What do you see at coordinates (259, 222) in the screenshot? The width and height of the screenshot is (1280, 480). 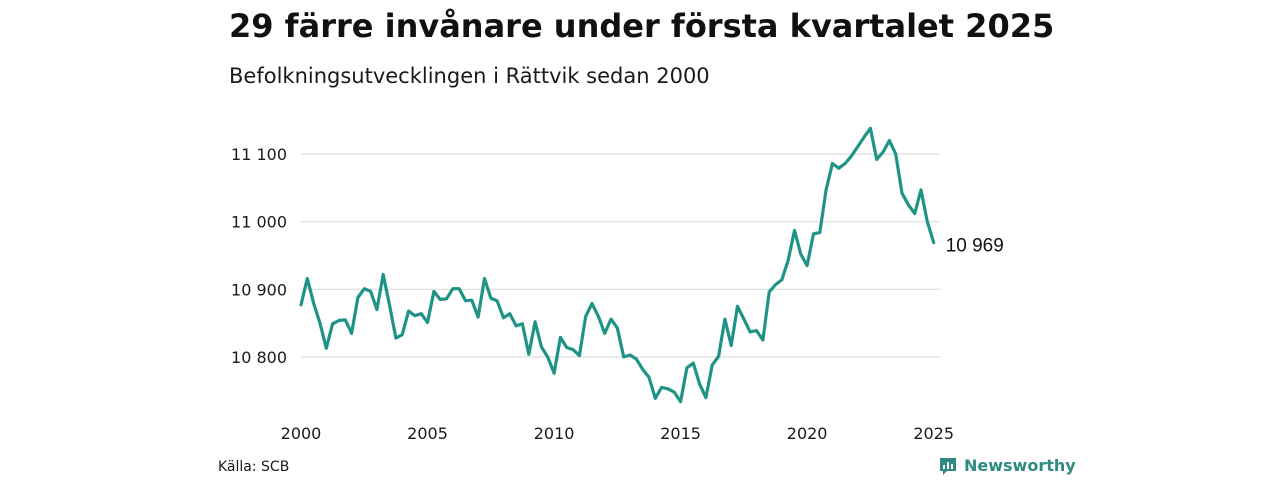 I see `y-tick-label: 11 000` at bounding box center [259, 222].